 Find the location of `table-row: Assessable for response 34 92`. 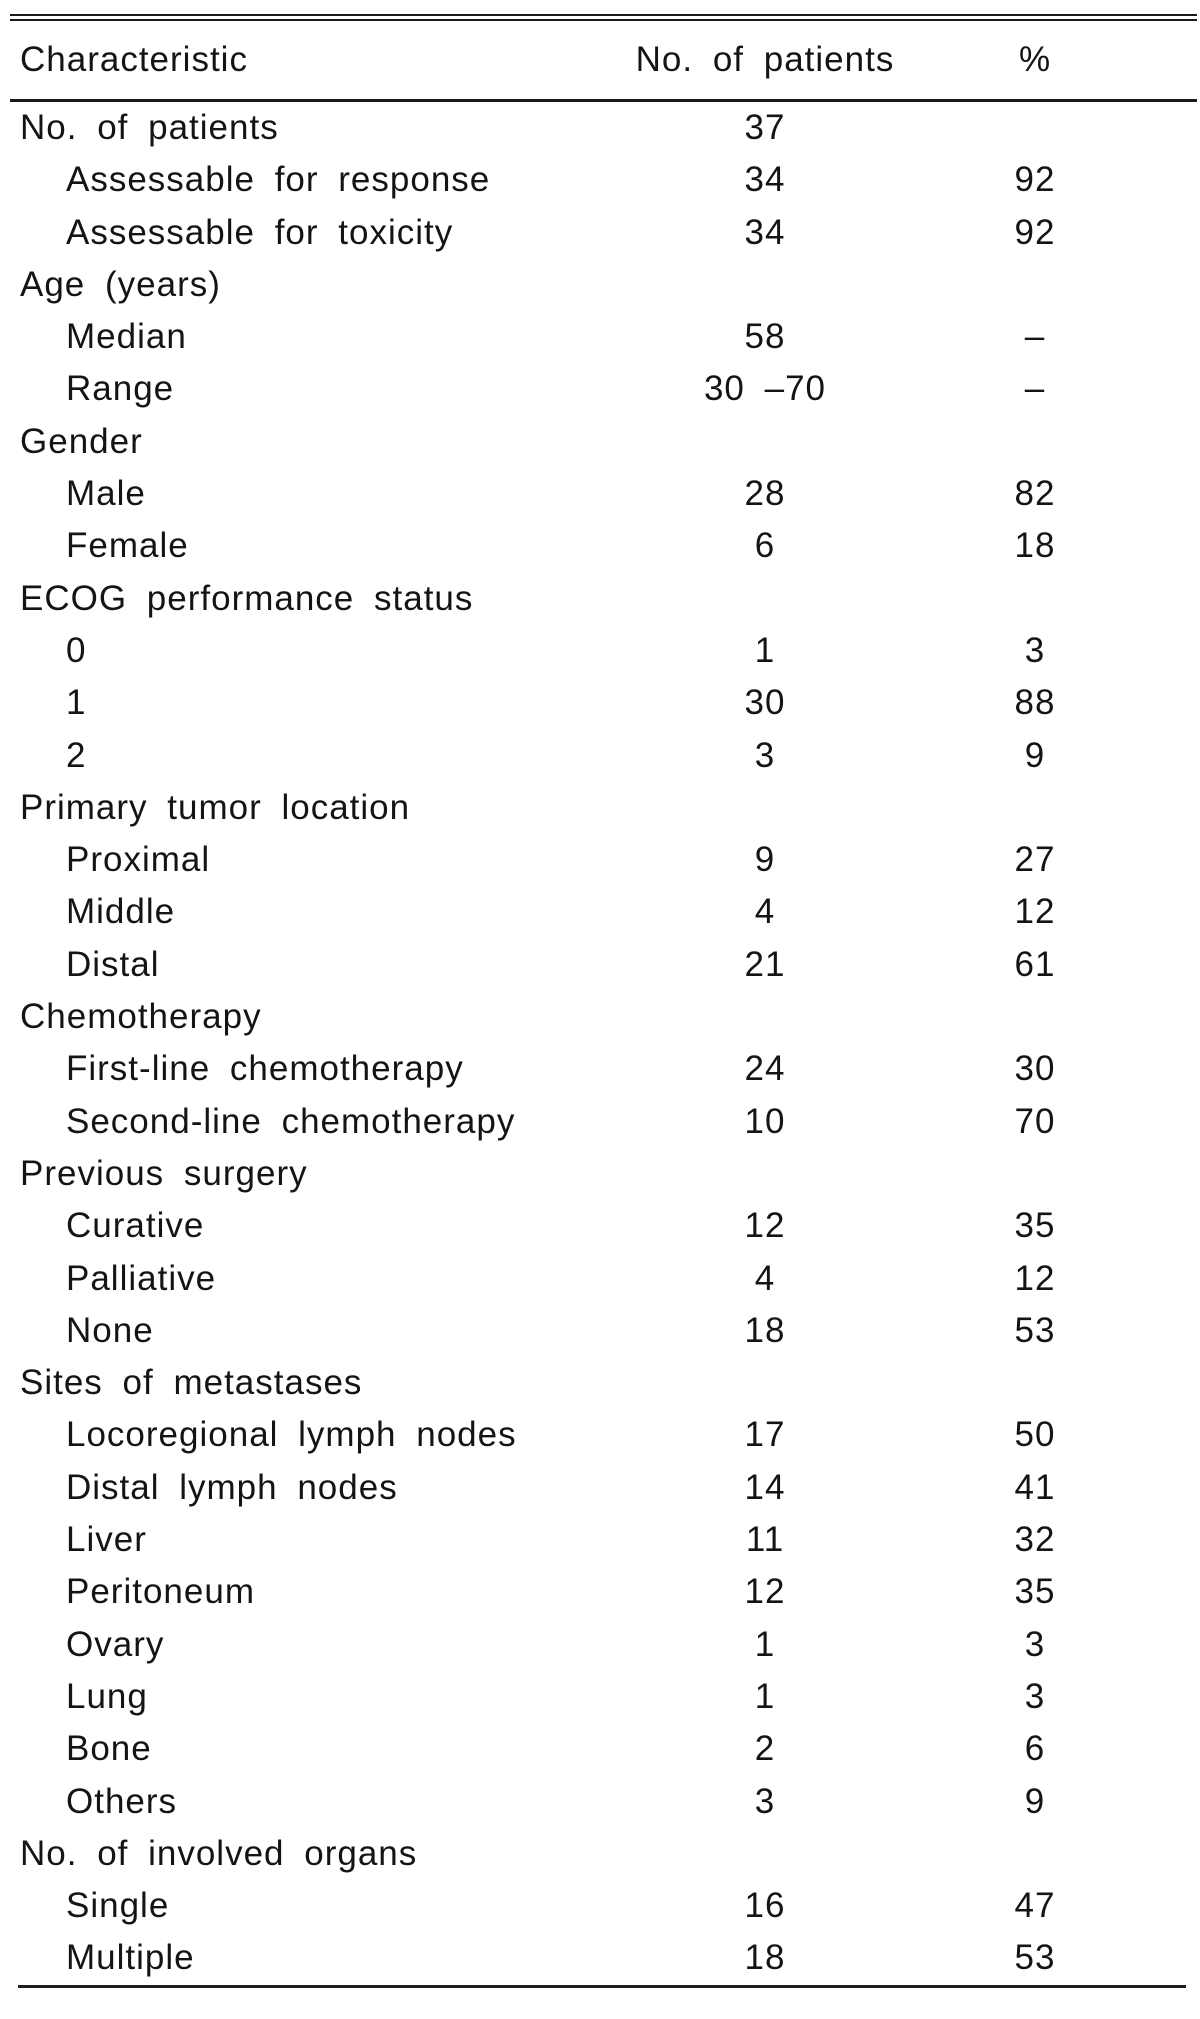

table-row: Assessable for response 34 92 is located at coordinates (600, 180).